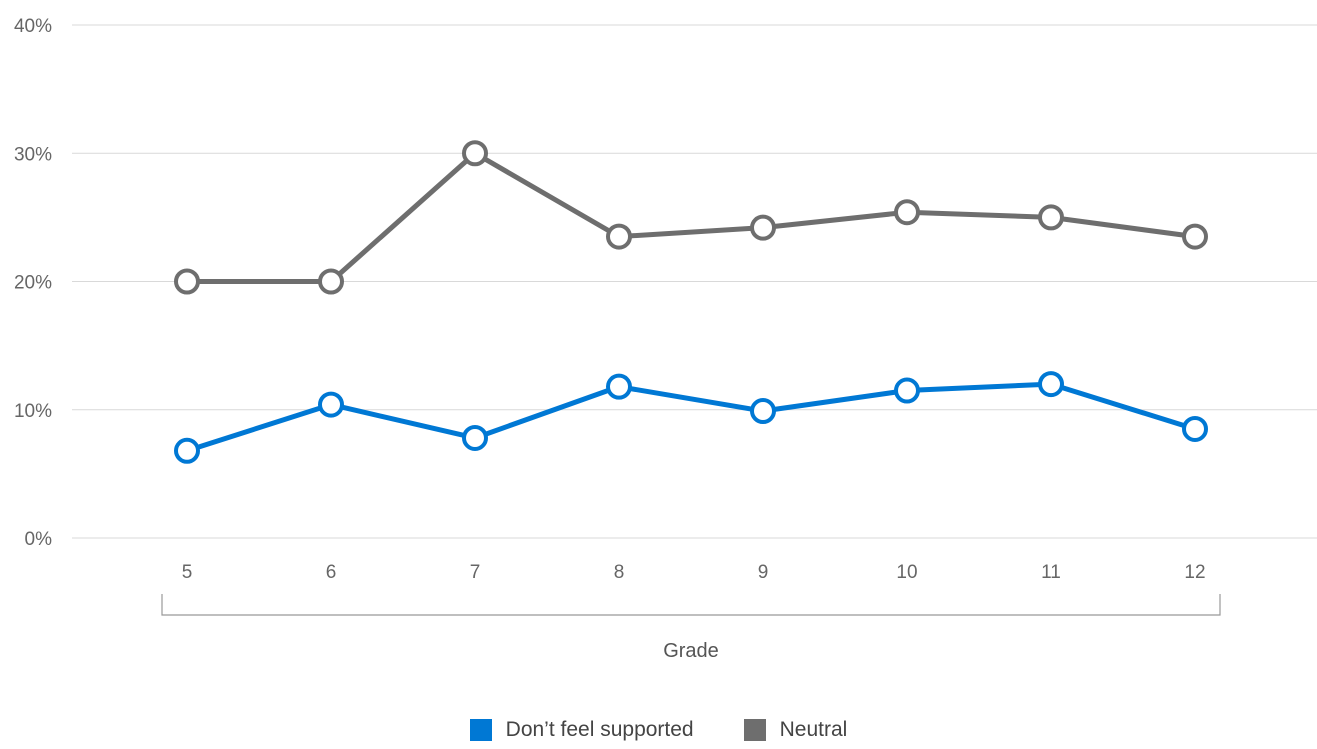 The image size is (1317, 749). Describe the element at coordinates (331, 572) in the screenshot. I see `x-tick-label: 6` at that location.